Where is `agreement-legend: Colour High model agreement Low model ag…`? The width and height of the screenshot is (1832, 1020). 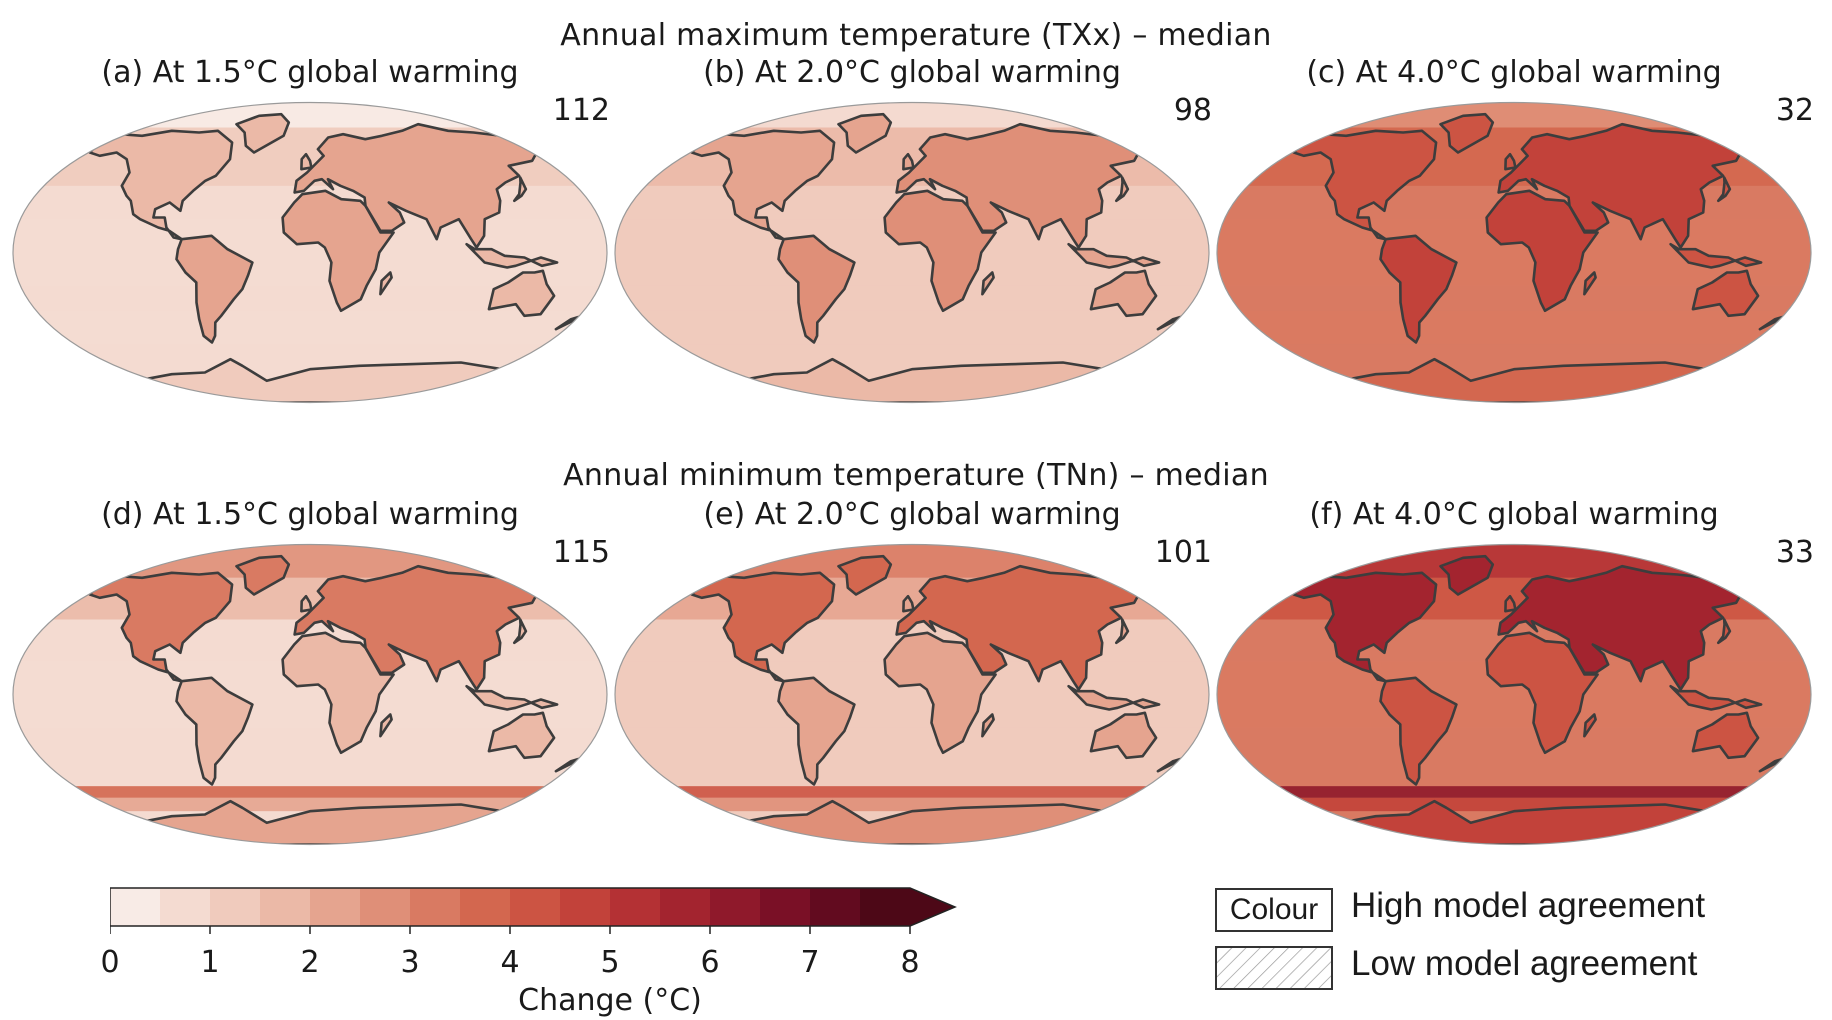
agreement-legend: Colour High model agreement Low model ag… is located at coordinates (1495, 942).